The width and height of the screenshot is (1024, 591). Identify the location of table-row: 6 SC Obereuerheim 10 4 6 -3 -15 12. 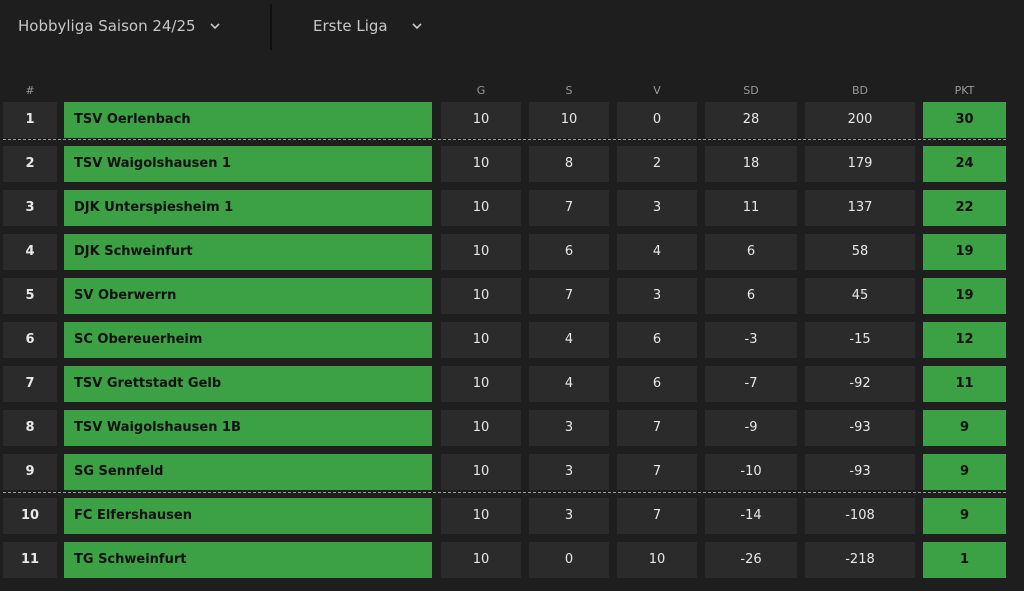
(512, 340).